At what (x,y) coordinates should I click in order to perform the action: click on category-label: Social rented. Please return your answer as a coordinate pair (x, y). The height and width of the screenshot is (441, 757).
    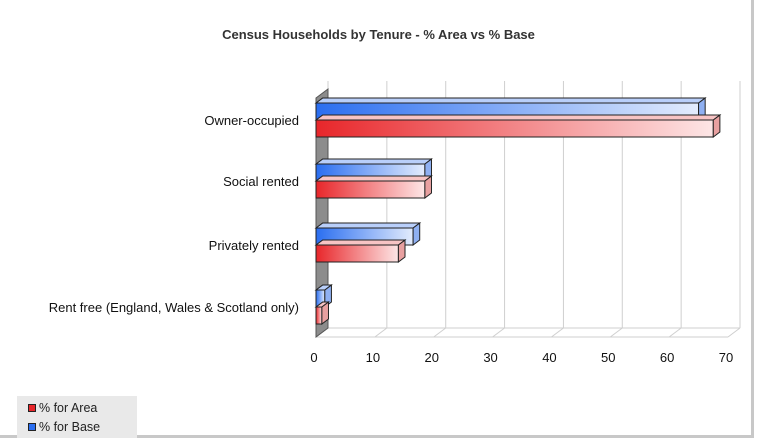
    Looking at the image, I should click on (261, 181).